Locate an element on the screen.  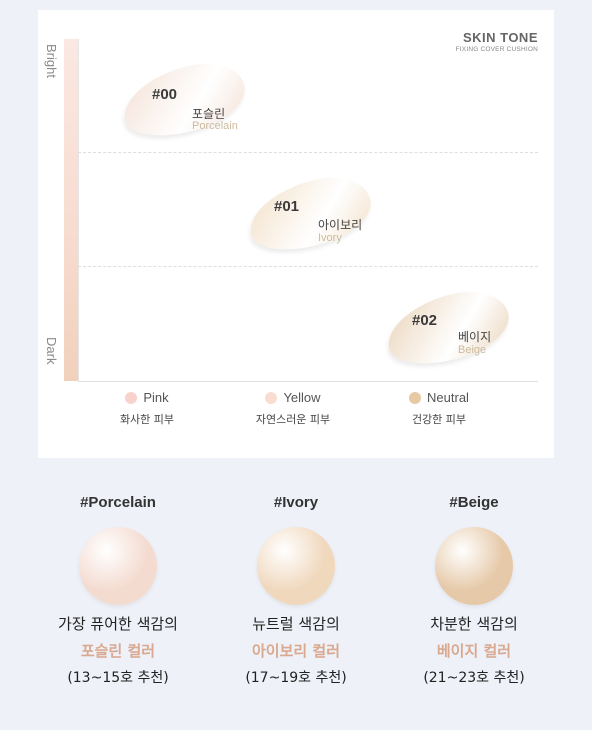
brightness-gradient-bar is located at coordinates (71, 210).